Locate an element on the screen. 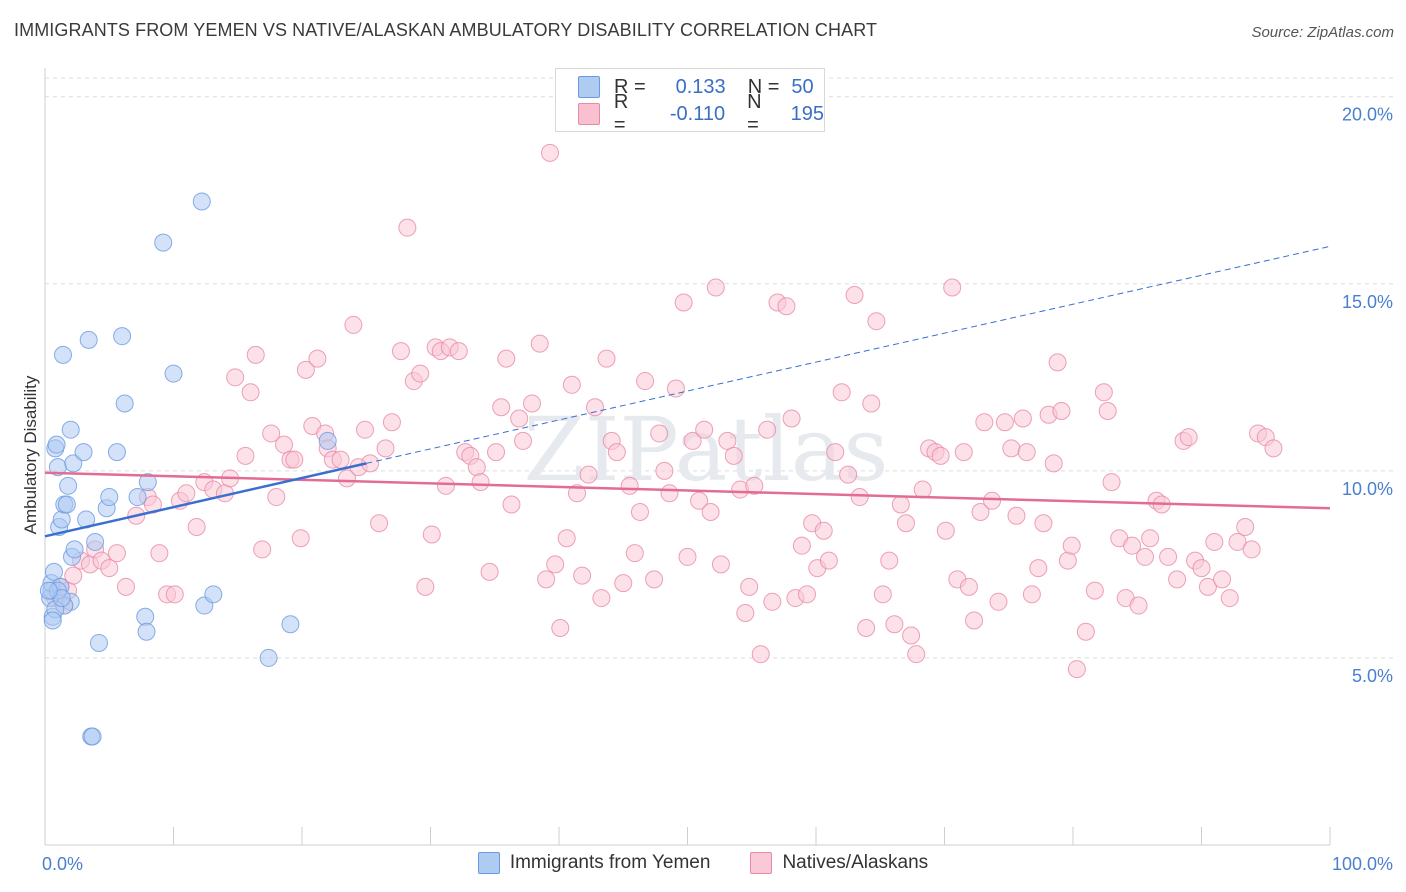 The height and width of the screenshot is (892, 1406). legend-row-yemen: R = 0.133 N = 50 is located at coordinates (696, 87).